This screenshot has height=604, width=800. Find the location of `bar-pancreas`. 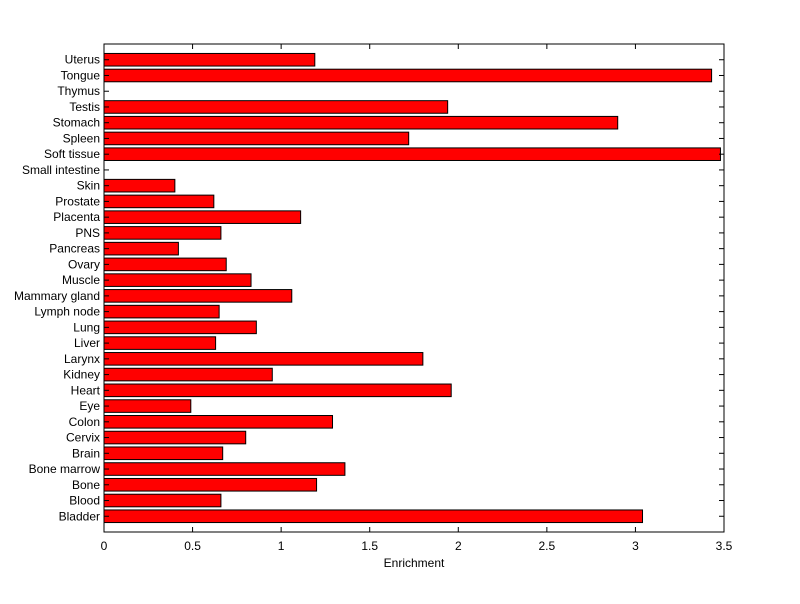

bar-pancreas is located at coordinates (141, 248).